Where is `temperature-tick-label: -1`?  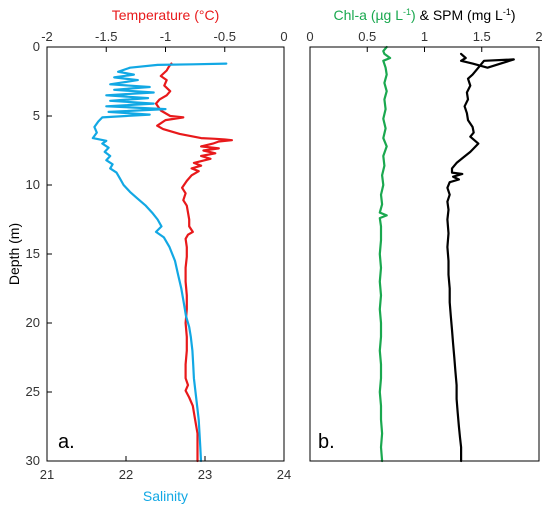 temperature-tick-label: -1 is located at coordinates (166, 36).